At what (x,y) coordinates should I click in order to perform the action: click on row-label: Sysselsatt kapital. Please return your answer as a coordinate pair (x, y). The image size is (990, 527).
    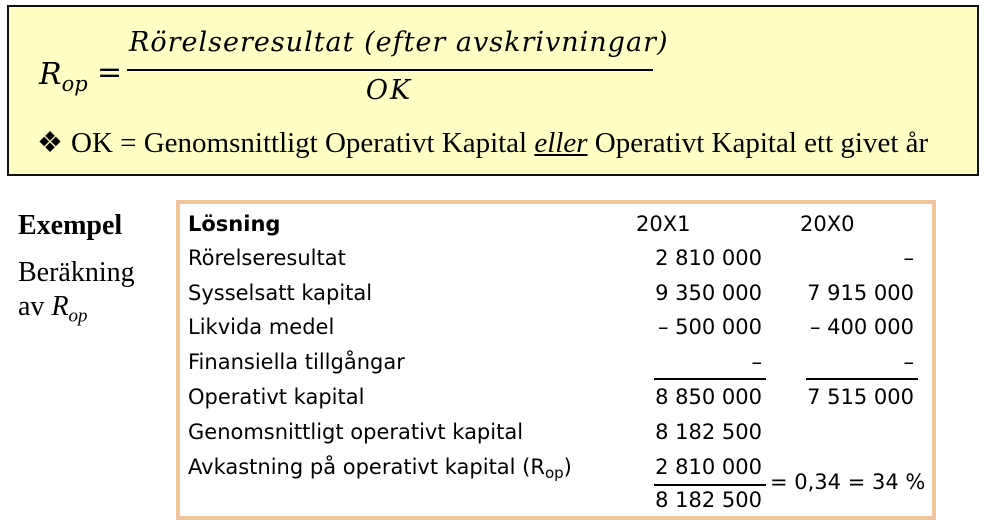
    Looking at the image, I should click on (280, 293).